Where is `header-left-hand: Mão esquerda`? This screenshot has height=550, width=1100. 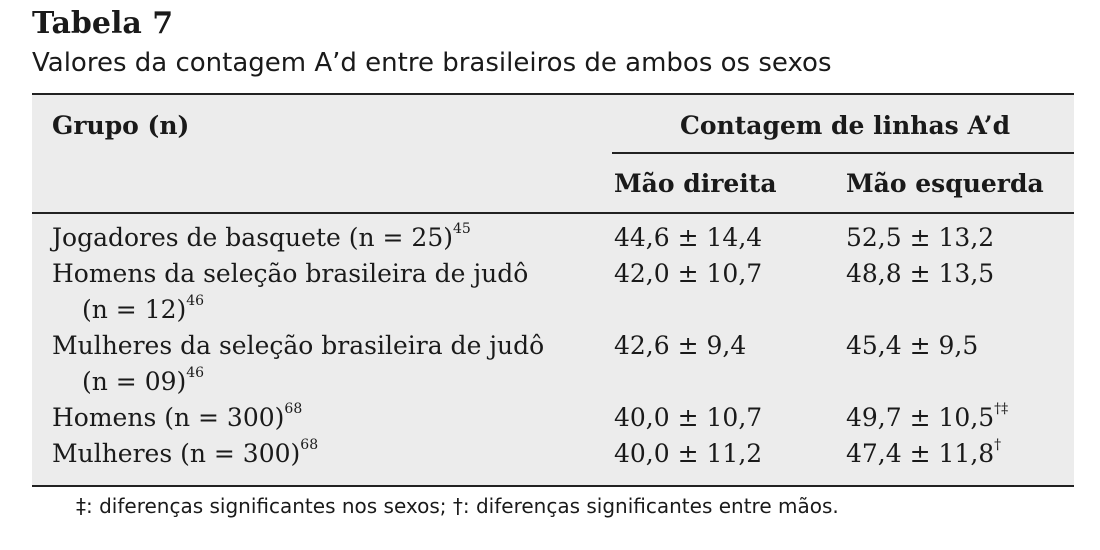 header-left-hand: Mão esquerda is located at coordinates (945, 183).